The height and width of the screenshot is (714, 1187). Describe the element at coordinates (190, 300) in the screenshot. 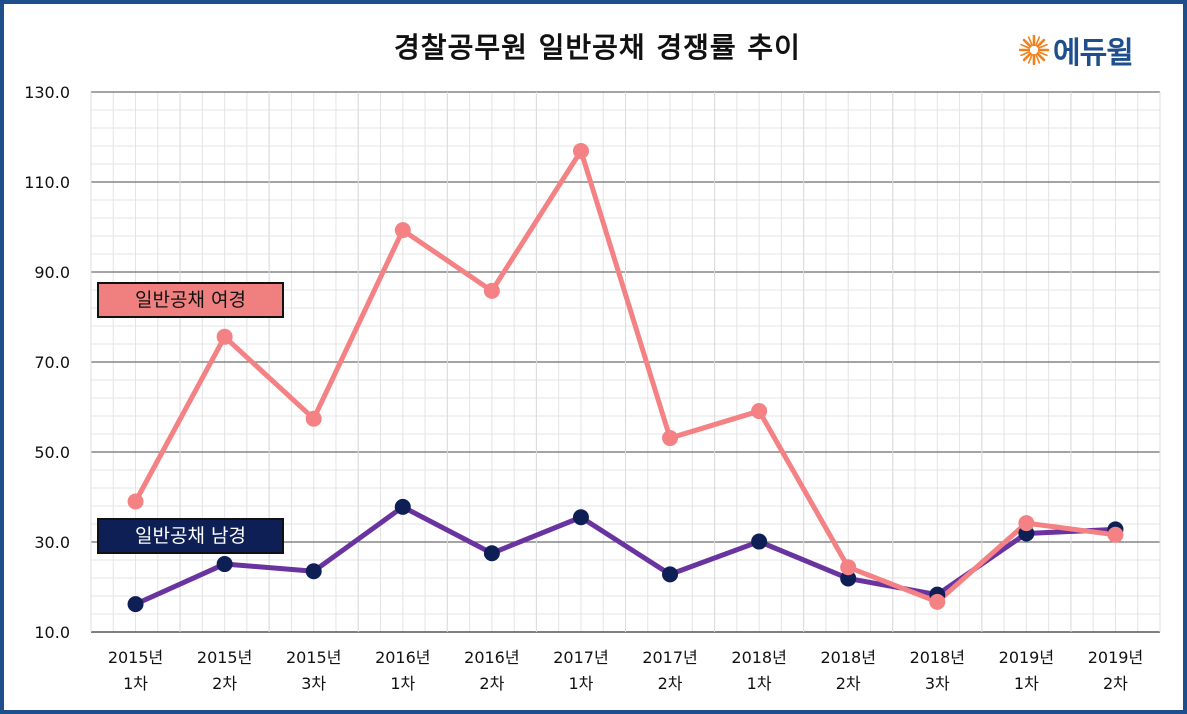

I see `series-label-female: 일반공채 여경` at that location.